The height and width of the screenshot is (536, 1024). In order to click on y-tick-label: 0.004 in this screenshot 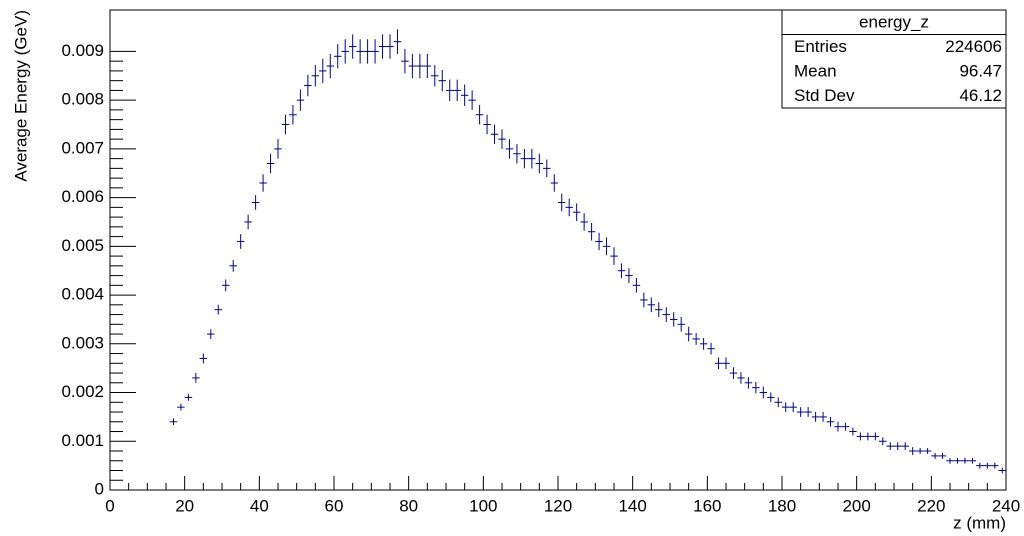, I will do `click(82, 294)`.